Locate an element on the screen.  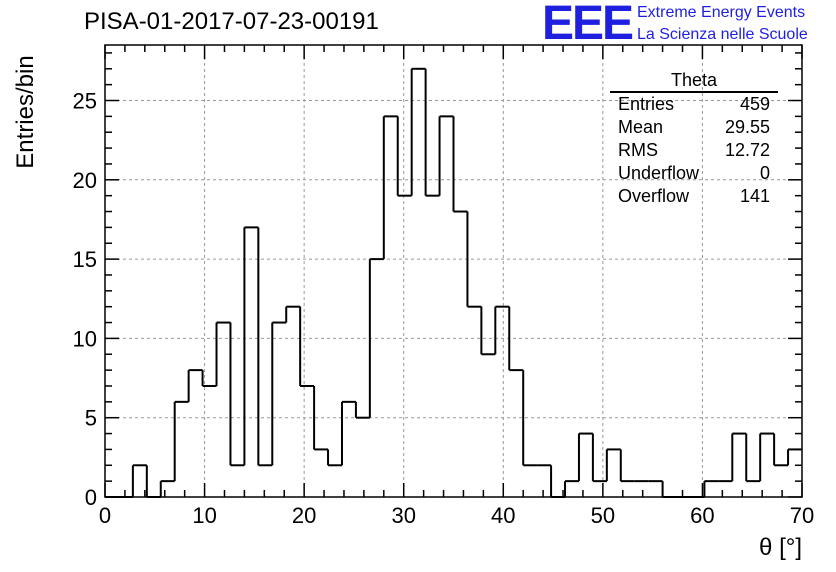
stats-row-underflow: Underflow 0 is located at coordinates (694, 173).